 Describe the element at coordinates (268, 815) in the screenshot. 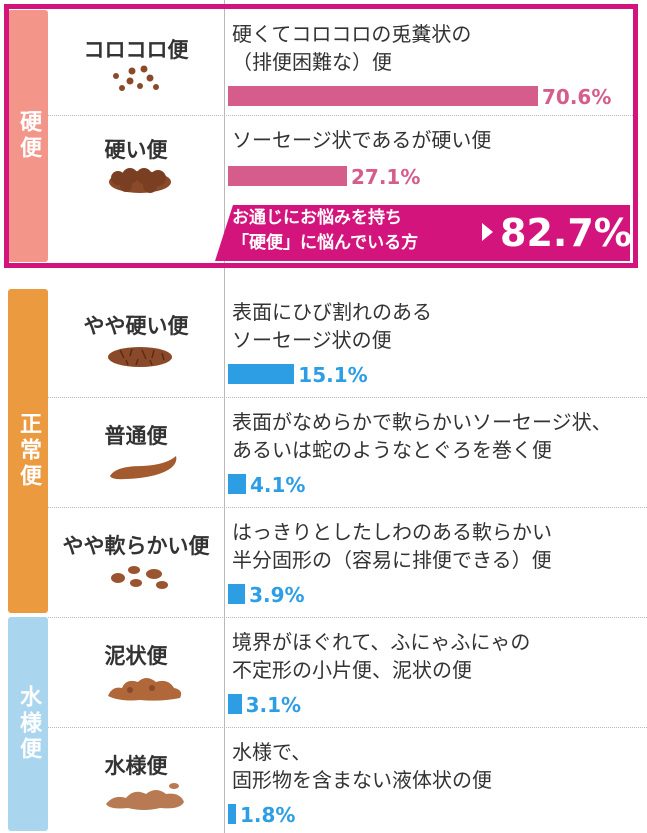

I see `value-label-watery: 1.8%` at that location.